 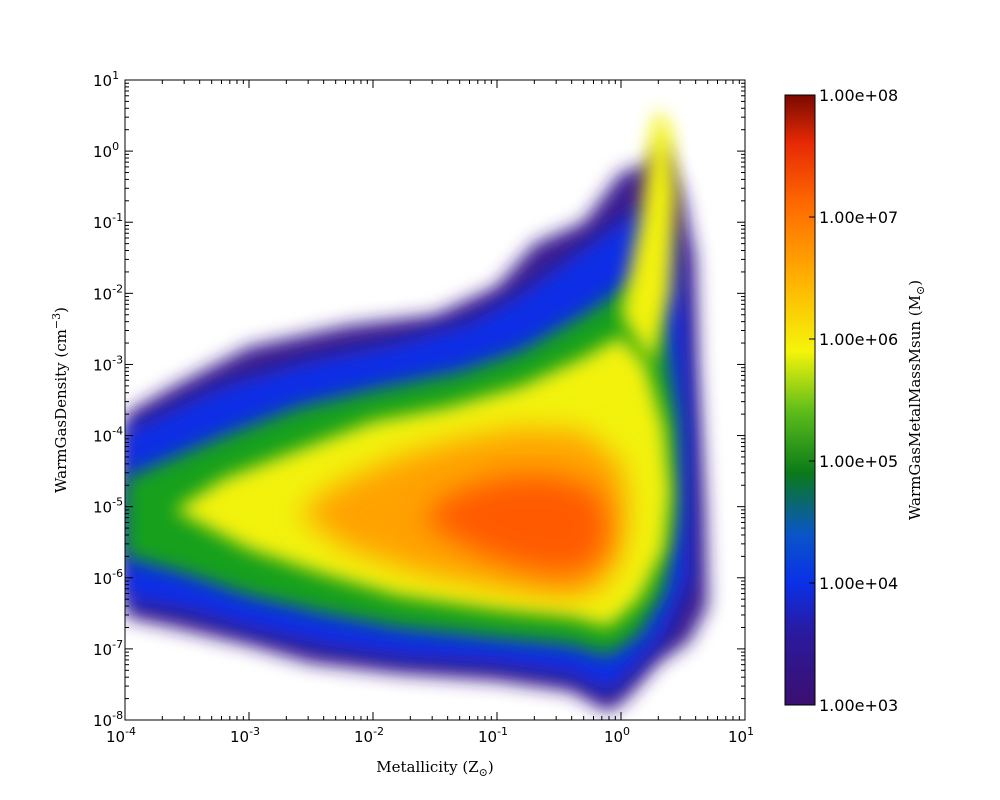 I want to click on y-tick-label: 10⁻⁸, so click(x=108, y=719).